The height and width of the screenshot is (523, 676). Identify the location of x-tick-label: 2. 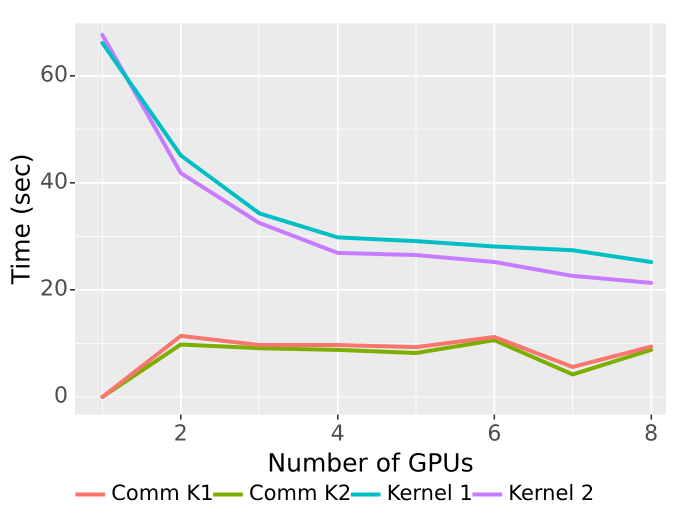
(181, 434).